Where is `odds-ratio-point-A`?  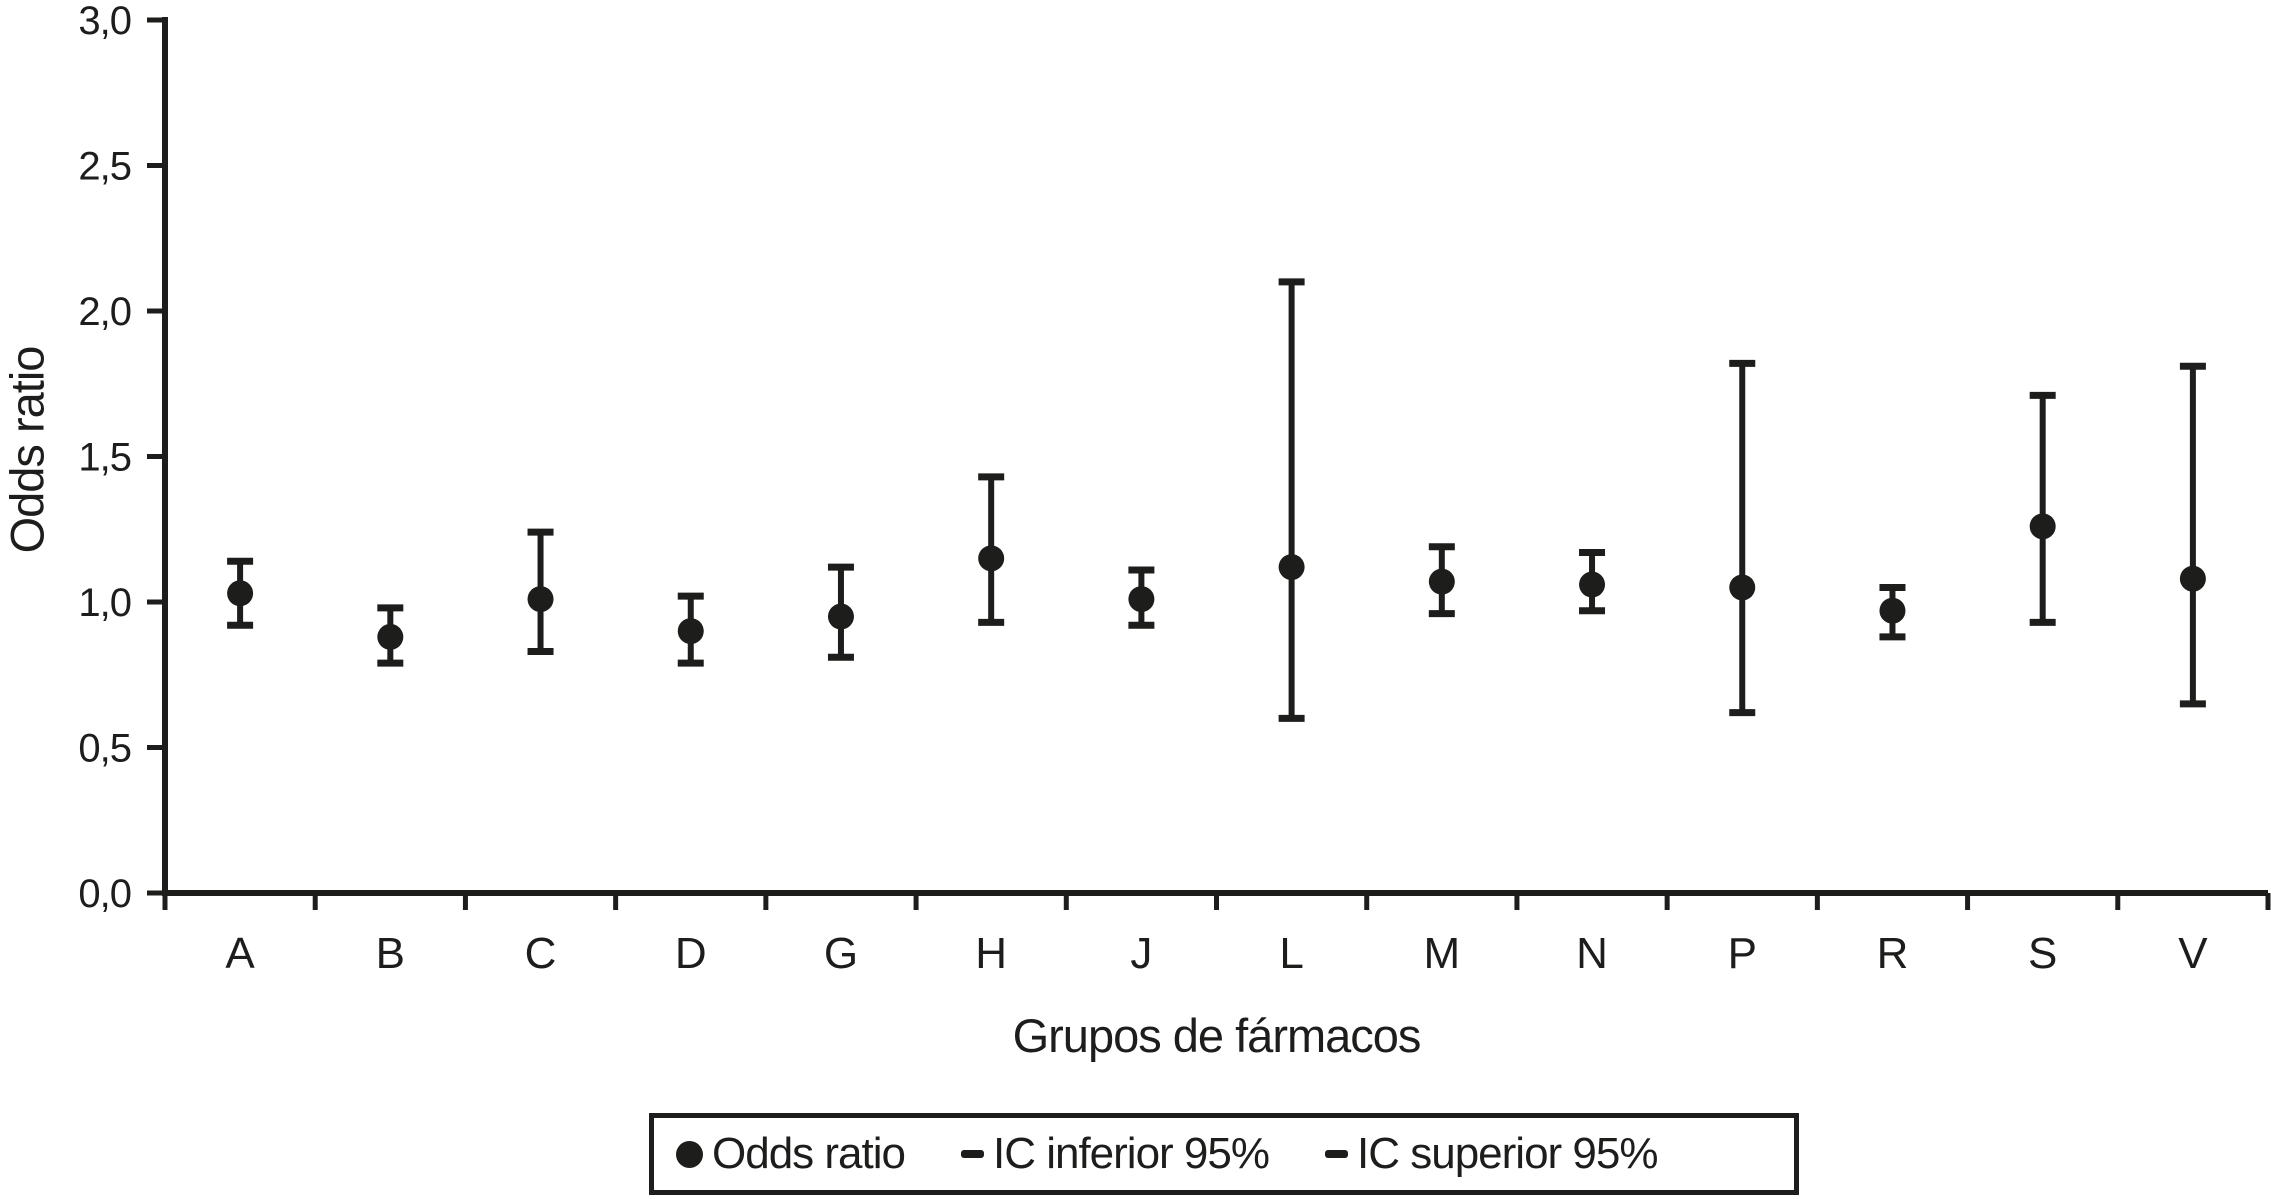 odds-ratio-point-A is located at coordinates (240, 593).